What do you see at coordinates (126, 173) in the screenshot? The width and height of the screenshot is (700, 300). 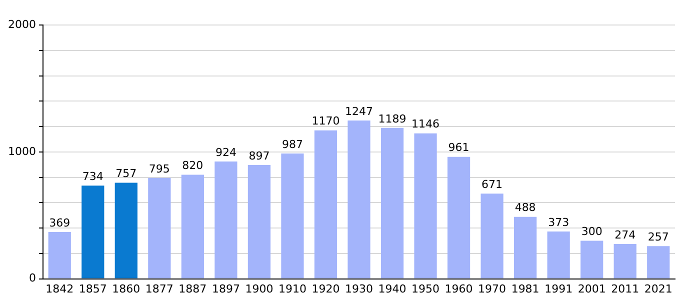 I see `data-label: 757` at bounding box center [126, 173].